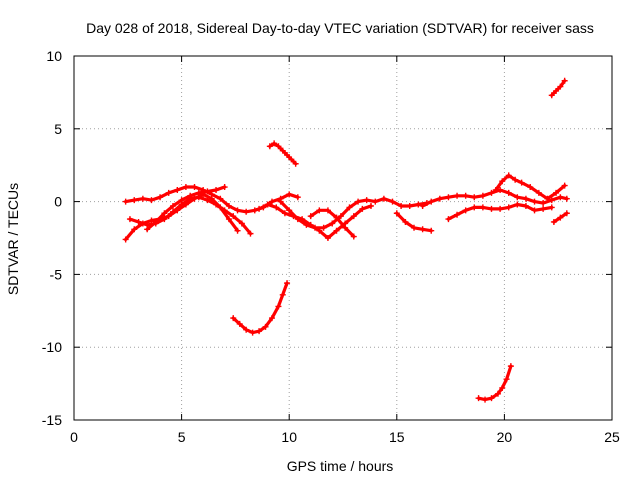 Image resolution: width=640 pixels, height=480 pixels. What do you see at coordinates (58, 202) in the screenshot?
I see `y-tick-label: 0` at bounding box center [58, 202].